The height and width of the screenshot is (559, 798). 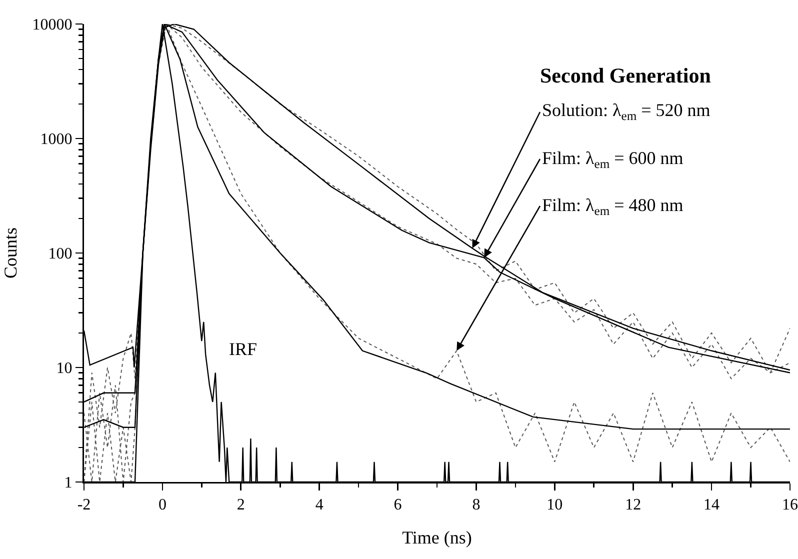 What do you see at coordinates (613, 159) in the screenshot?
I see `annotation: Film: λ$_{em}$ = 600 nm` at bounding box center [613, 159].